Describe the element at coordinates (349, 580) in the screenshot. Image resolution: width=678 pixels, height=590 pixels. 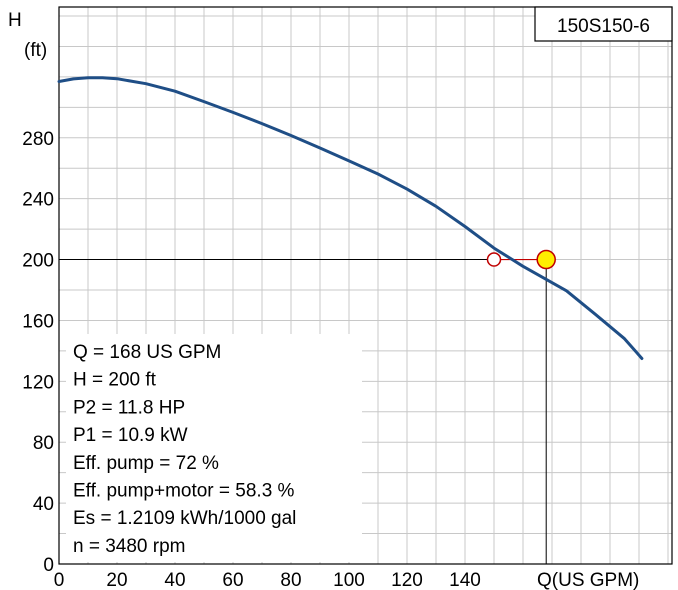
I see `x-tick-label: 100` at that location.